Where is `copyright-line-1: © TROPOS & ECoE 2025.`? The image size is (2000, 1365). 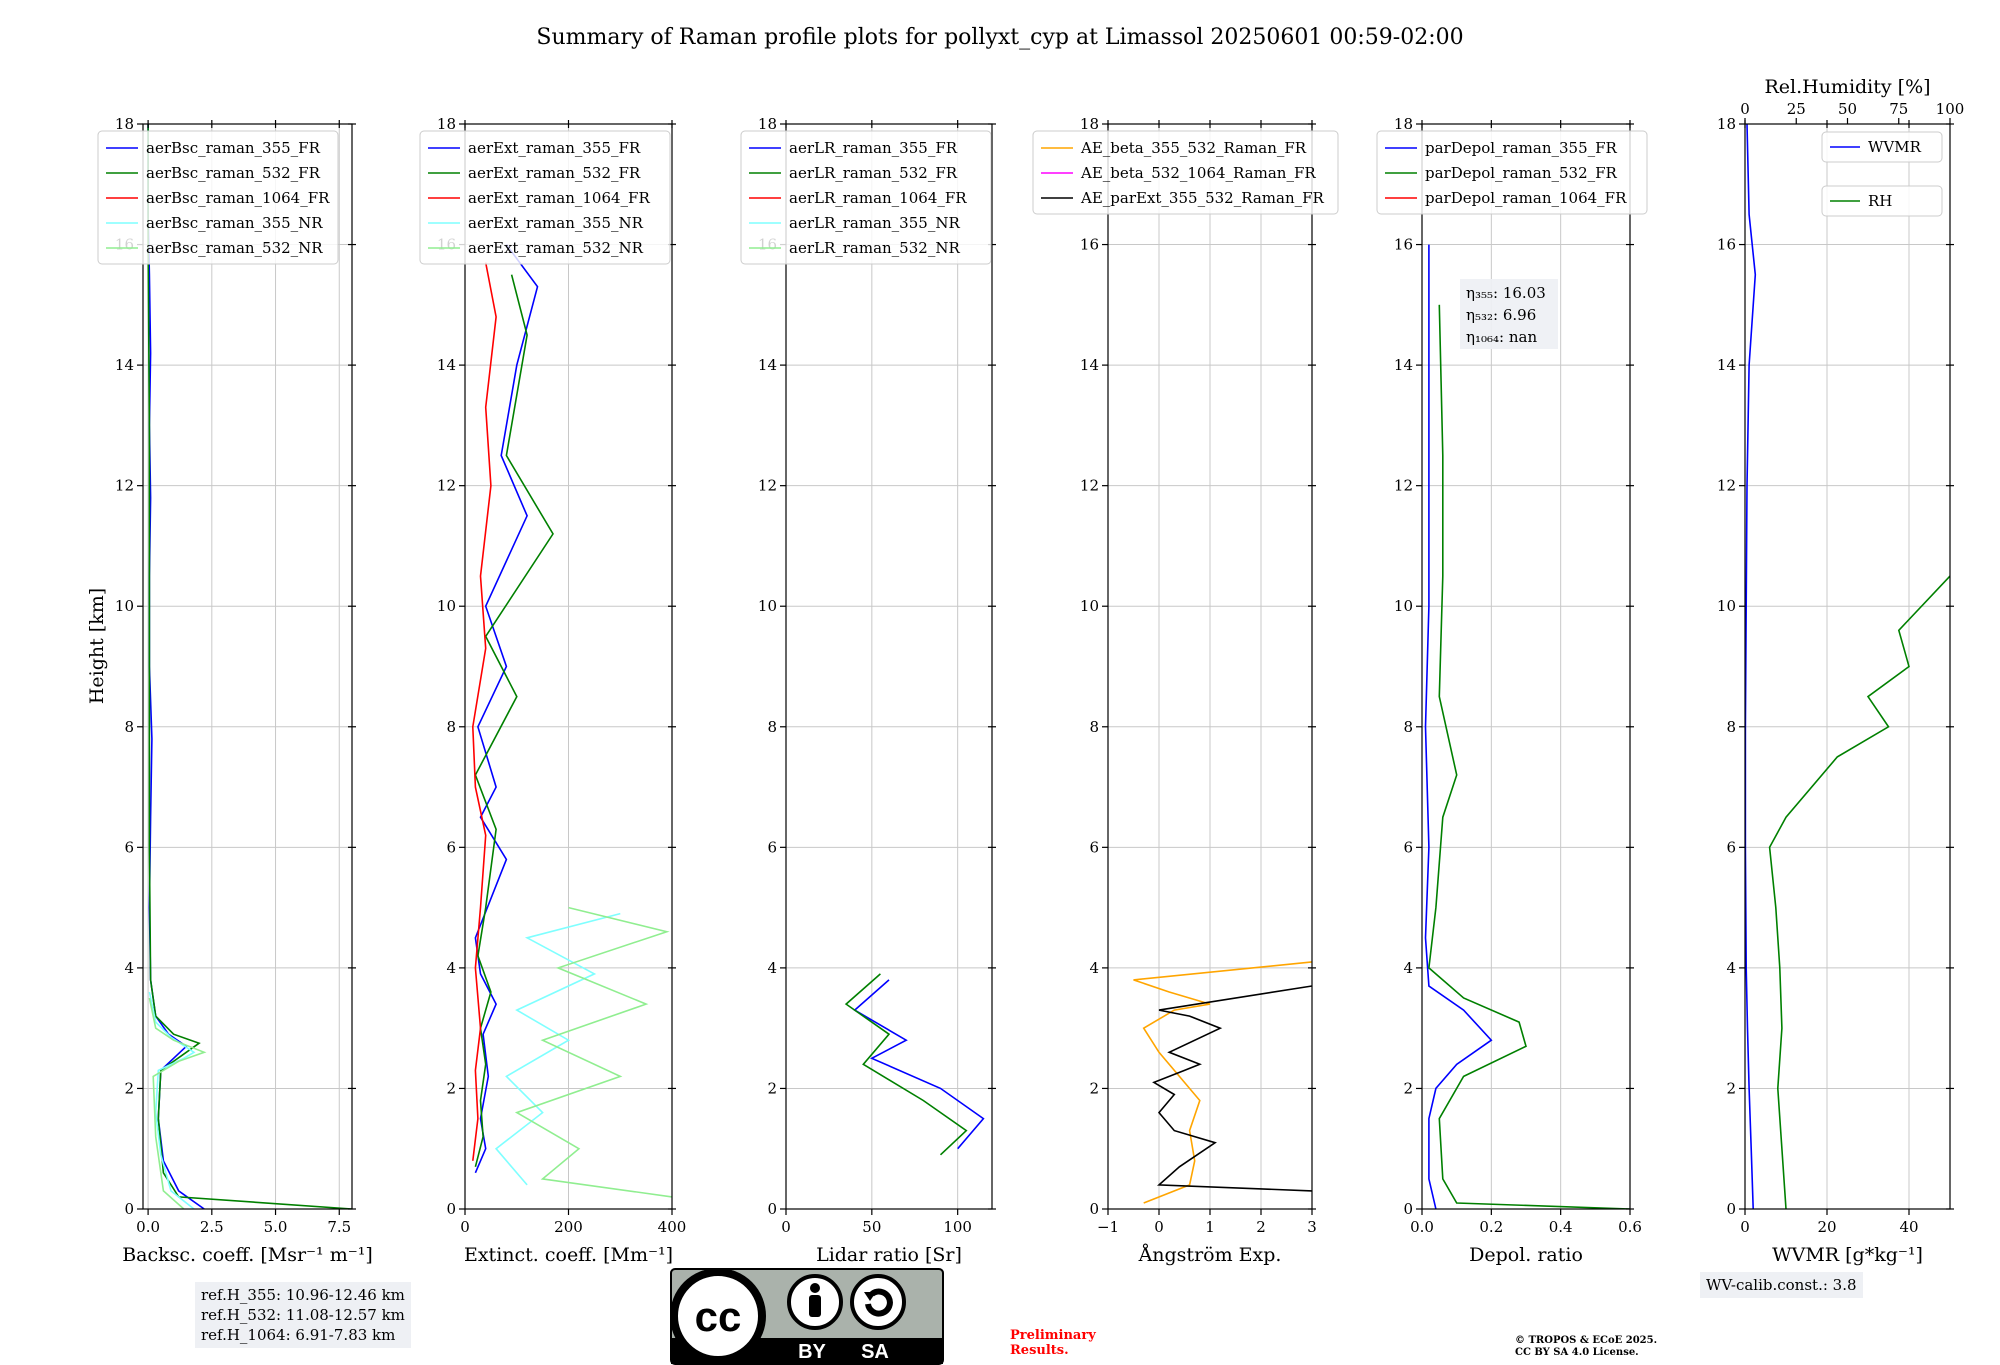 copyright-line-1: © TROPOS & ECoE 2025. is located at coordinates (1586, 1340).